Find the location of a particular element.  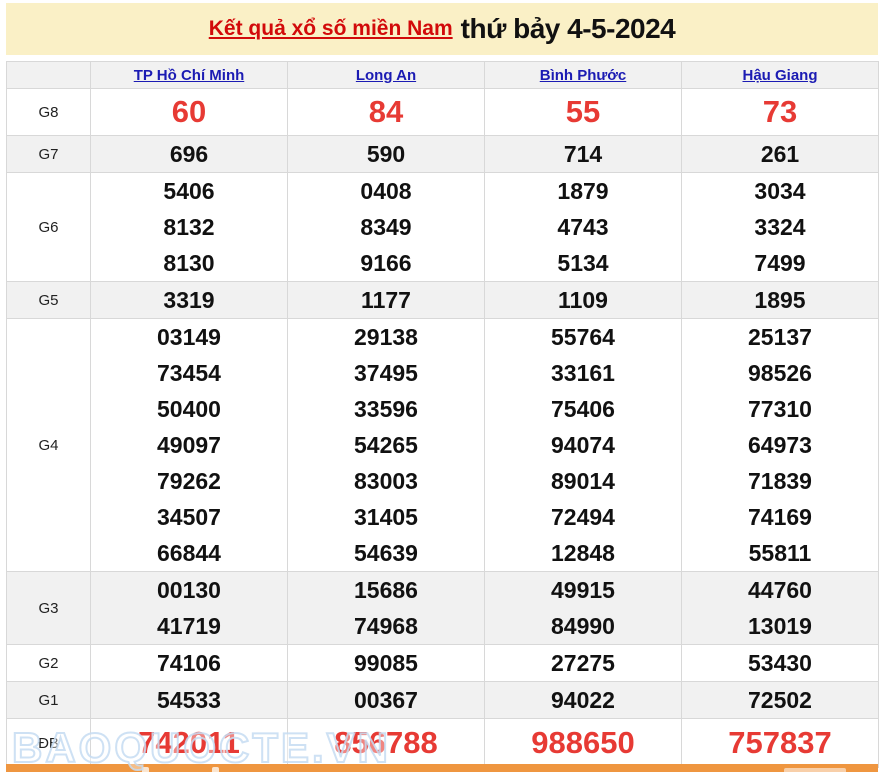

prize-number: 49915 is located at coordinates (583, 590).